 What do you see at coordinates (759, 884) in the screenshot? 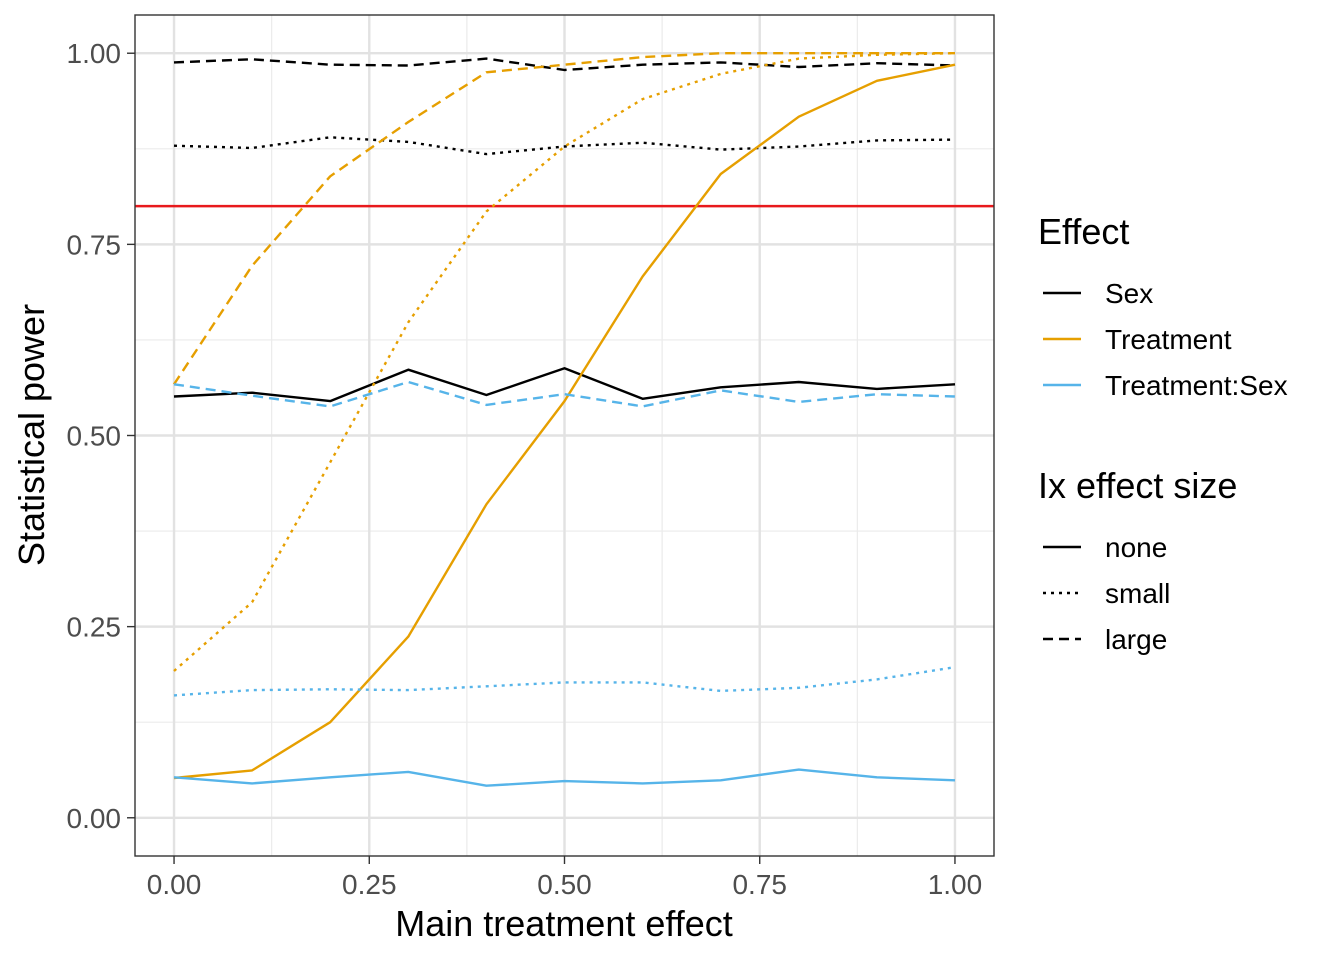
I see `x-tick-label: 0.75` at bounding box center [759, 884].